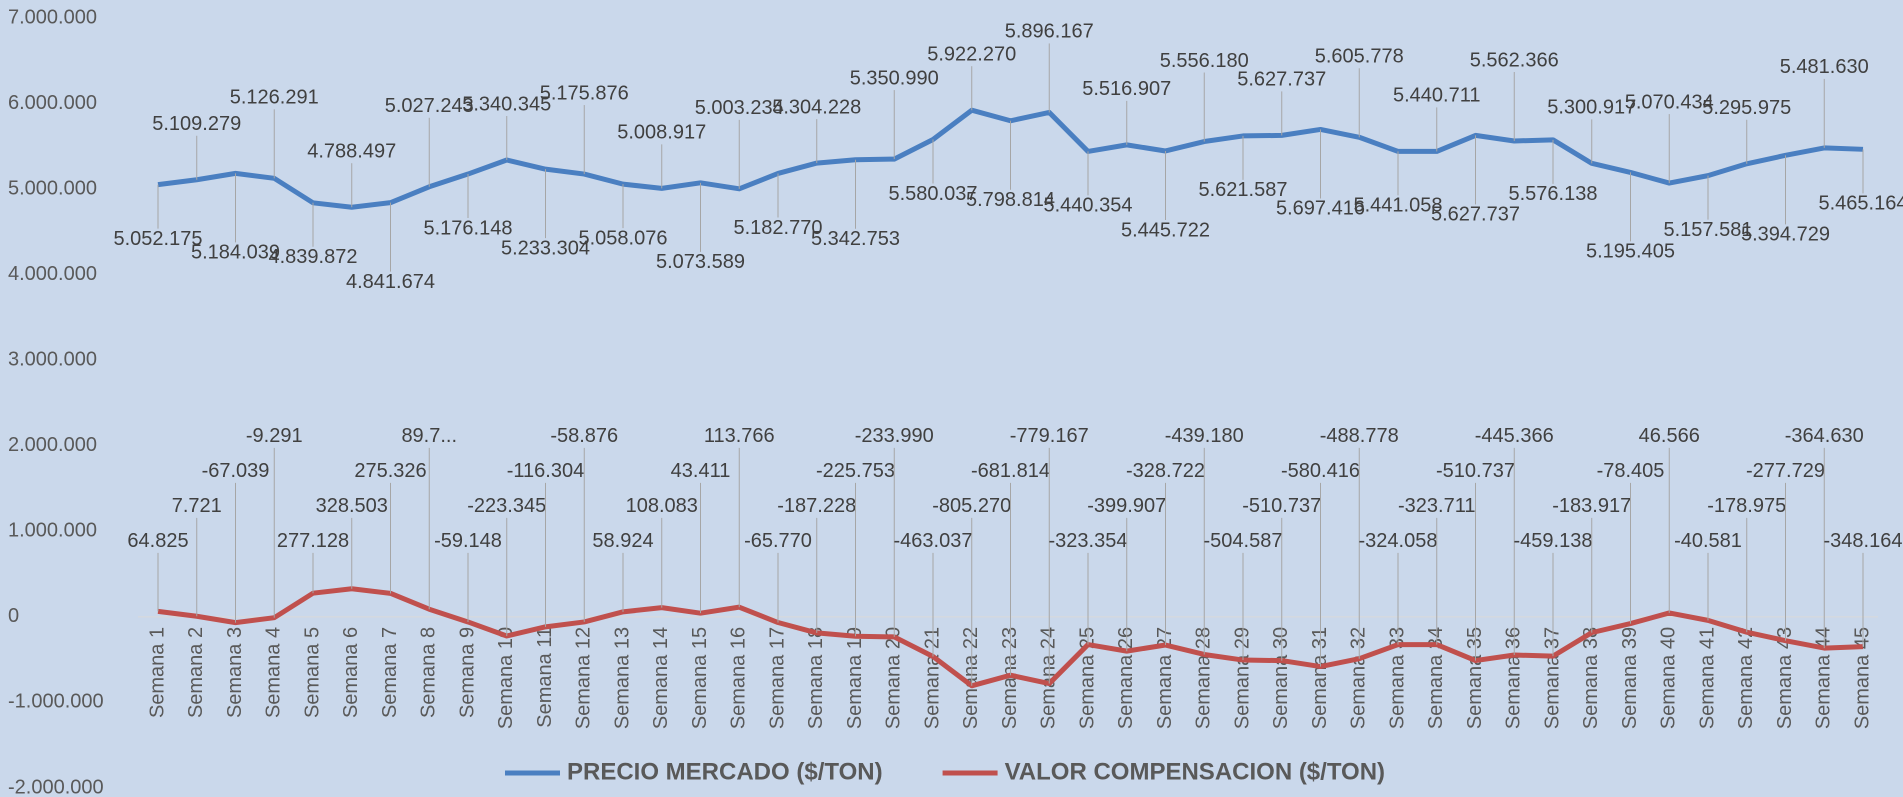 The image size is (1903, 797). What do you see at coordinates (196, 124) in the screenshot?
I see `data-label: 5.109.279` at bounding box center [196, 124].